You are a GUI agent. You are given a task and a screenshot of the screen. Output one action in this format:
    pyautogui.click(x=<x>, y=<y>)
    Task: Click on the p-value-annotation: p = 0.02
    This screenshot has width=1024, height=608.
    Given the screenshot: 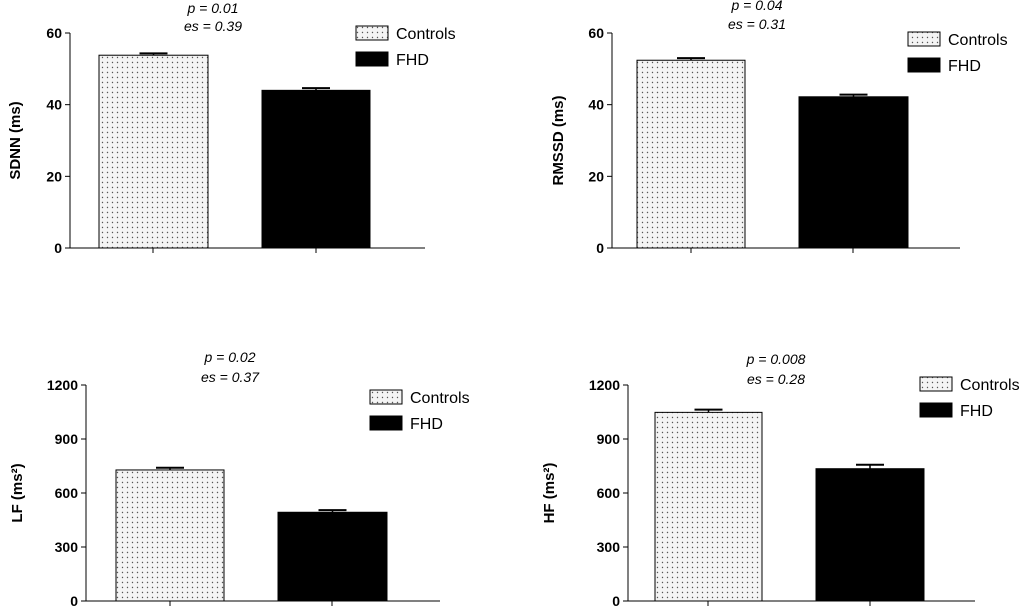 What is the action you would take?
    pyautogui.click(x=230, y=357)
    